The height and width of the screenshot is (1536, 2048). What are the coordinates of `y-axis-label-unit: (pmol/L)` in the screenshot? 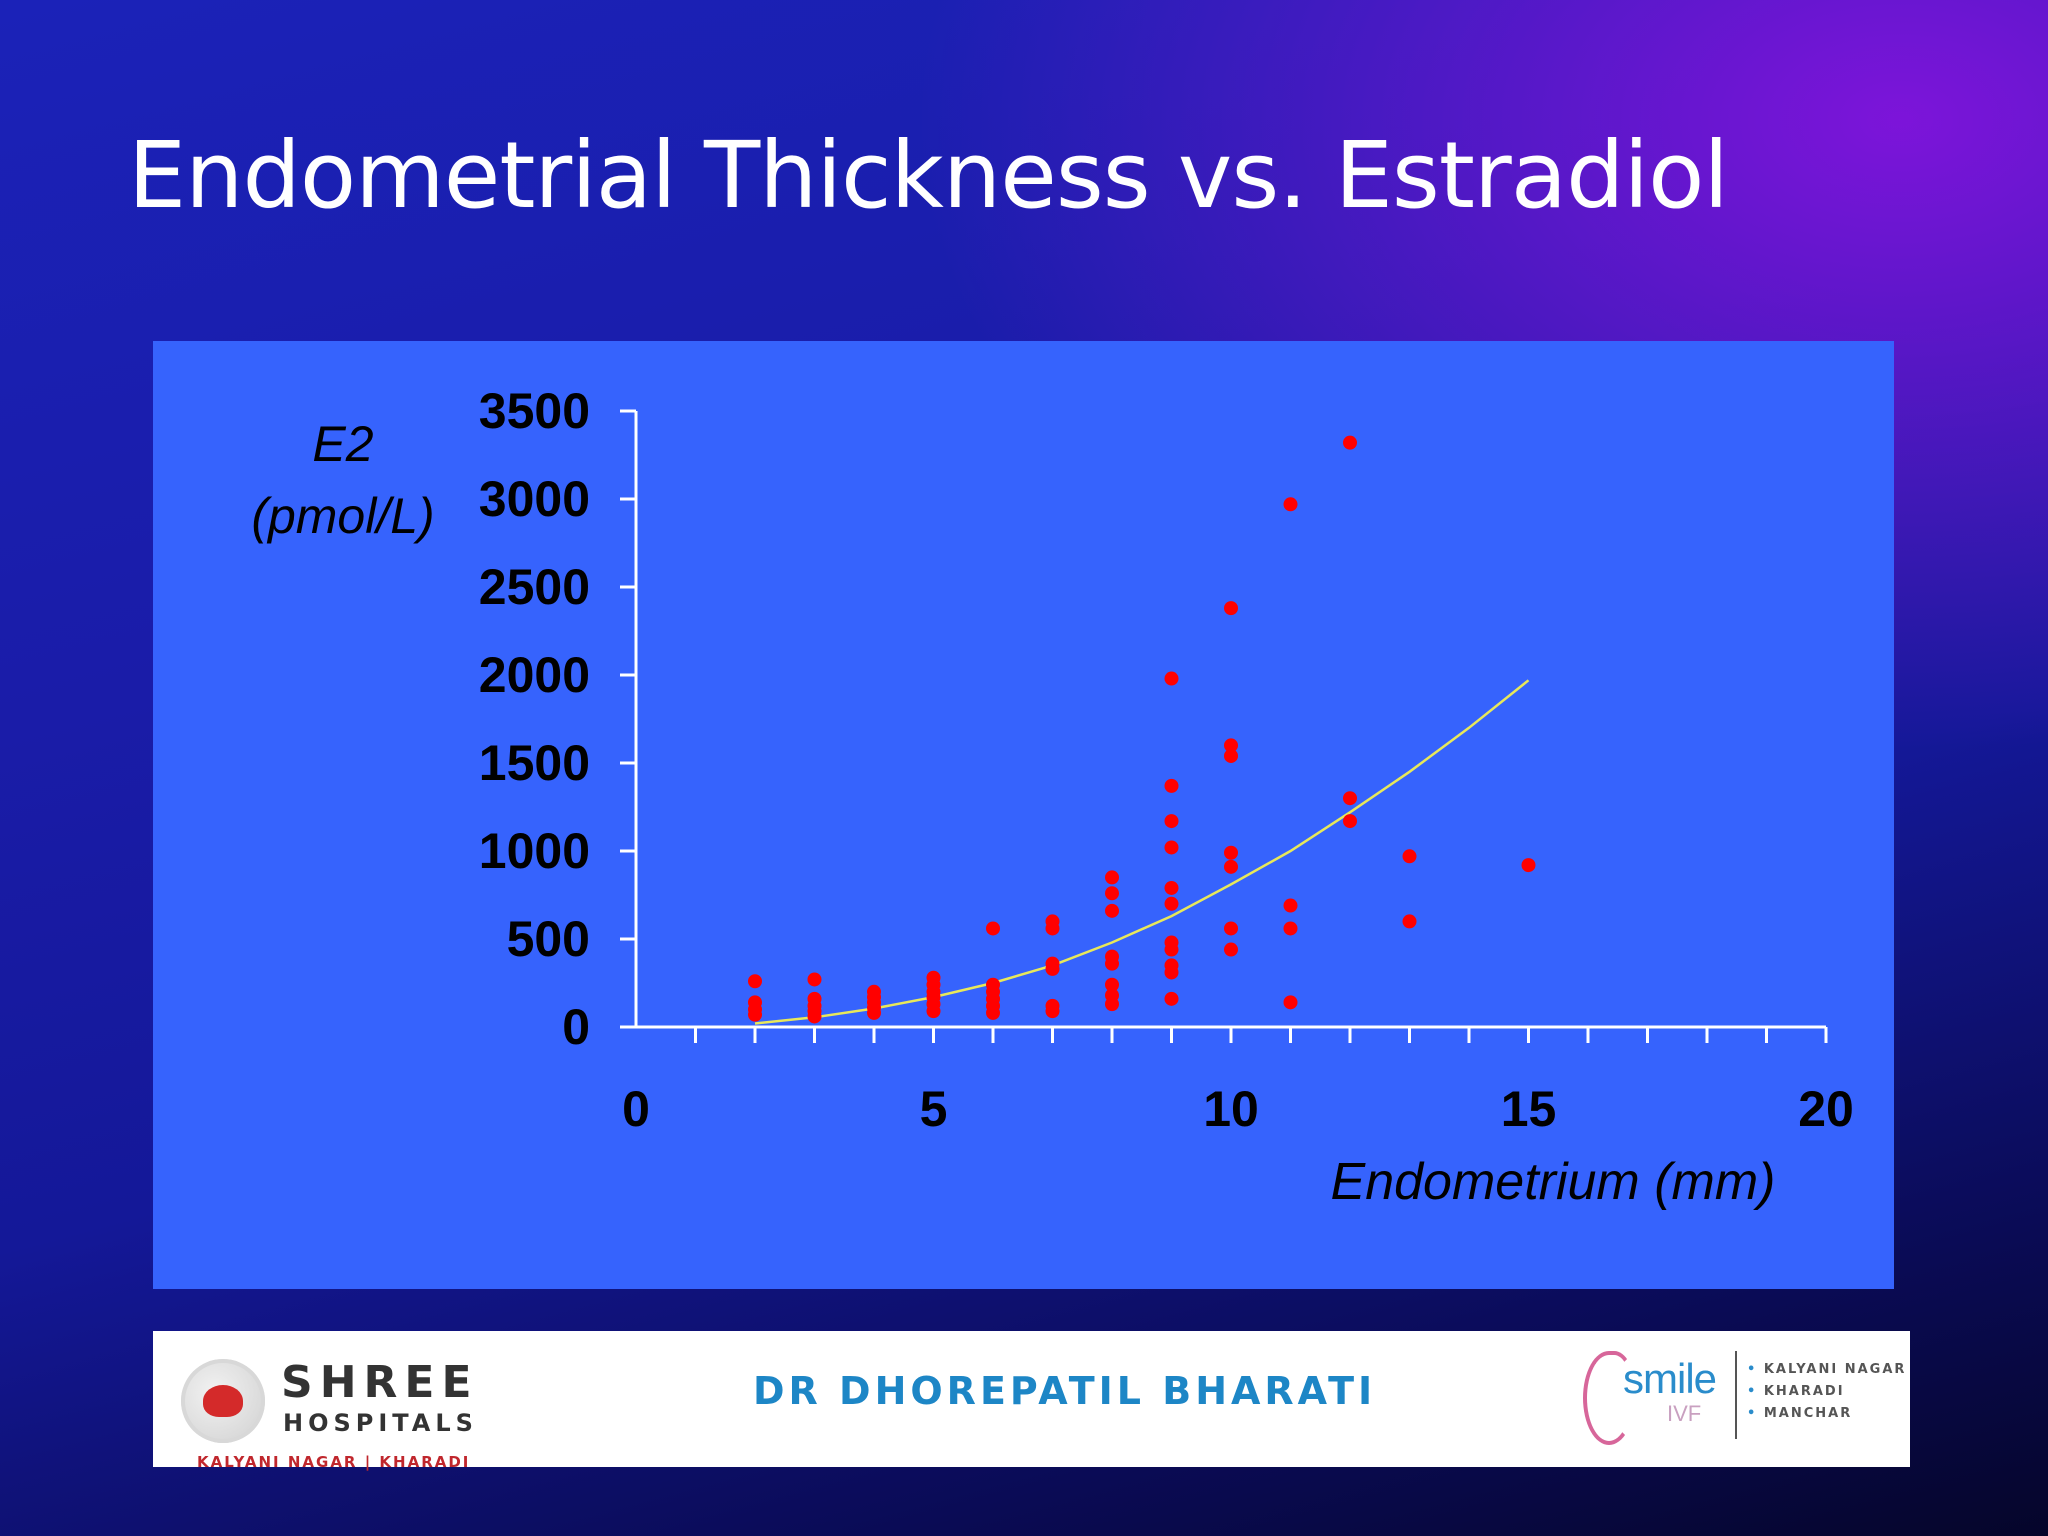 It's located at (342, 516).